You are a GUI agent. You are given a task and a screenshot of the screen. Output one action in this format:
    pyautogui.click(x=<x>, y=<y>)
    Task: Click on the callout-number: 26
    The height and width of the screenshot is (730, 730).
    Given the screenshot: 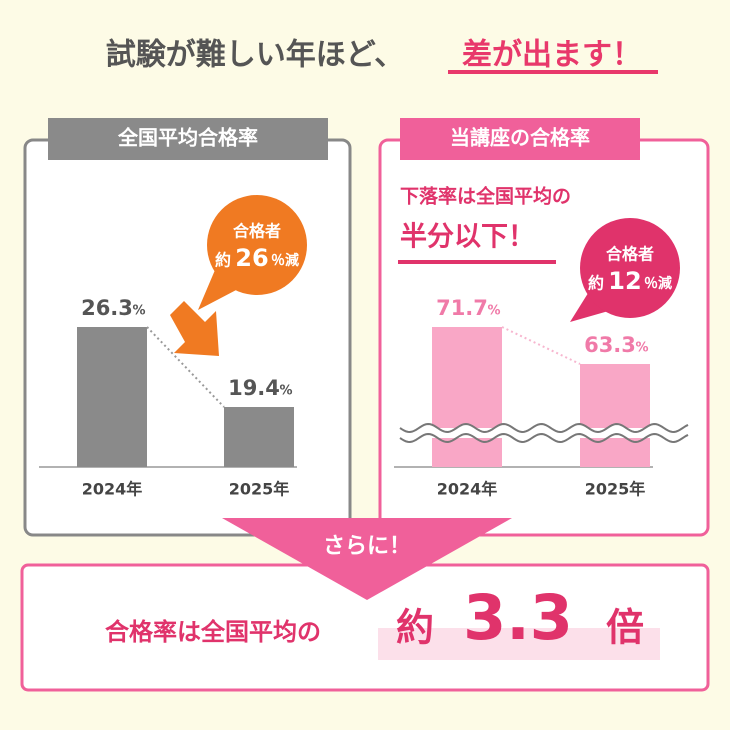 What is the action you would take?
    pyautogui.click(x=251, y=258)
    